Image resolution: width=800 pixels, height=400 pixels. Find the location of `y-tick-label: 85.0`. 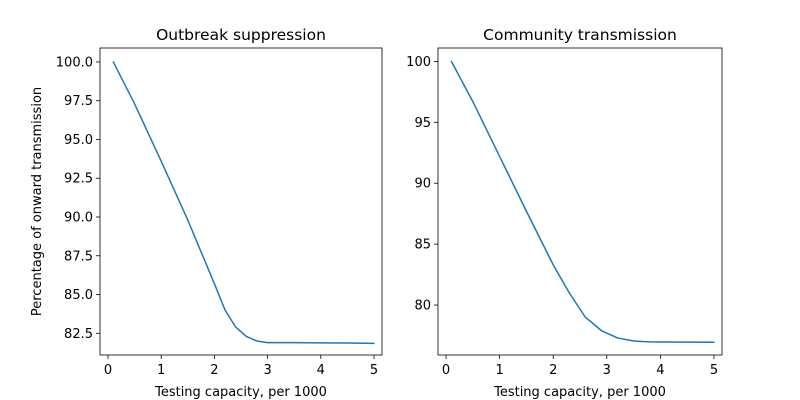

y-tick-label: 85.0 is located at coordinates (78, 295).